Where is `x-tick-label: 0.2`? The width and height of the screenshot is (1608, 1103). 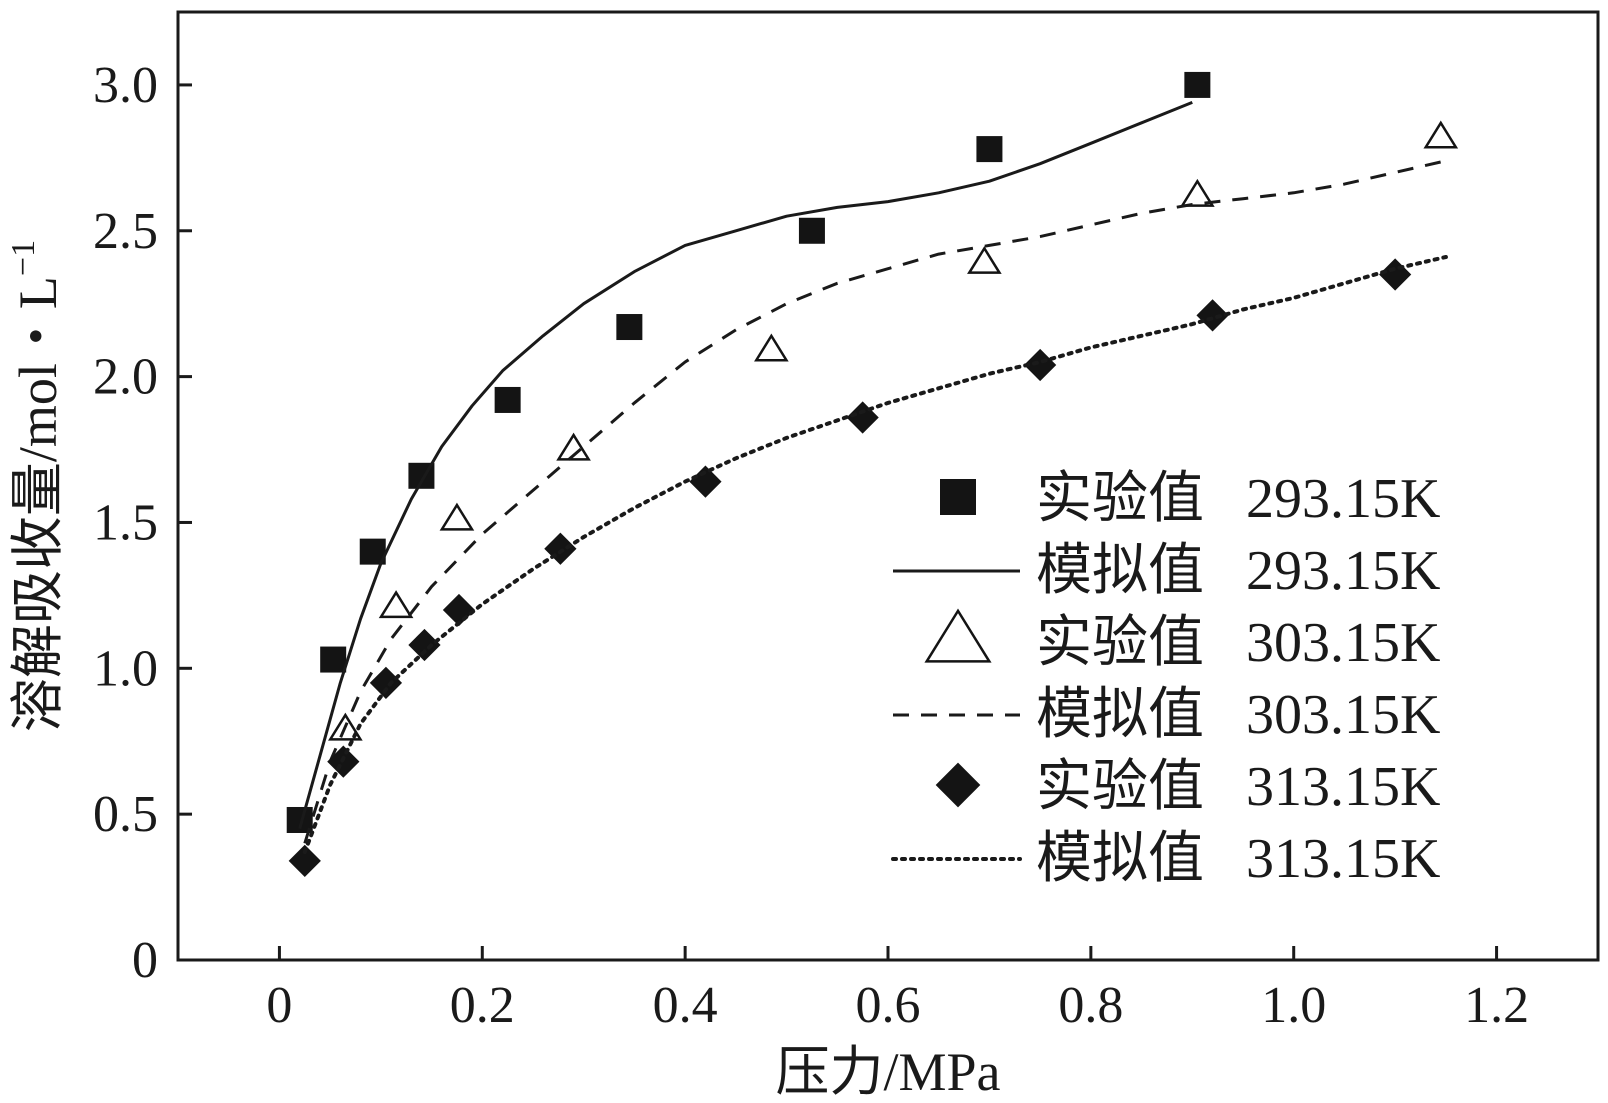 x-tick-label: 0.2 is located at coordinates (482, 1005).